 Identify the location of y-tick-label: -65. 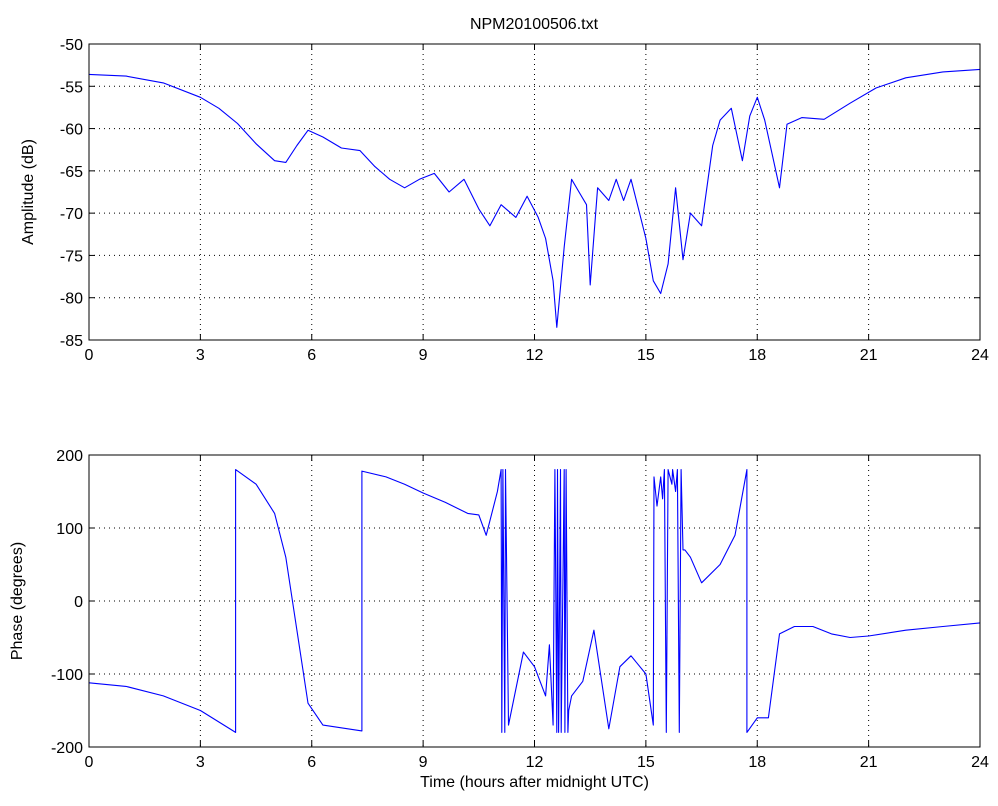
(71, 172).